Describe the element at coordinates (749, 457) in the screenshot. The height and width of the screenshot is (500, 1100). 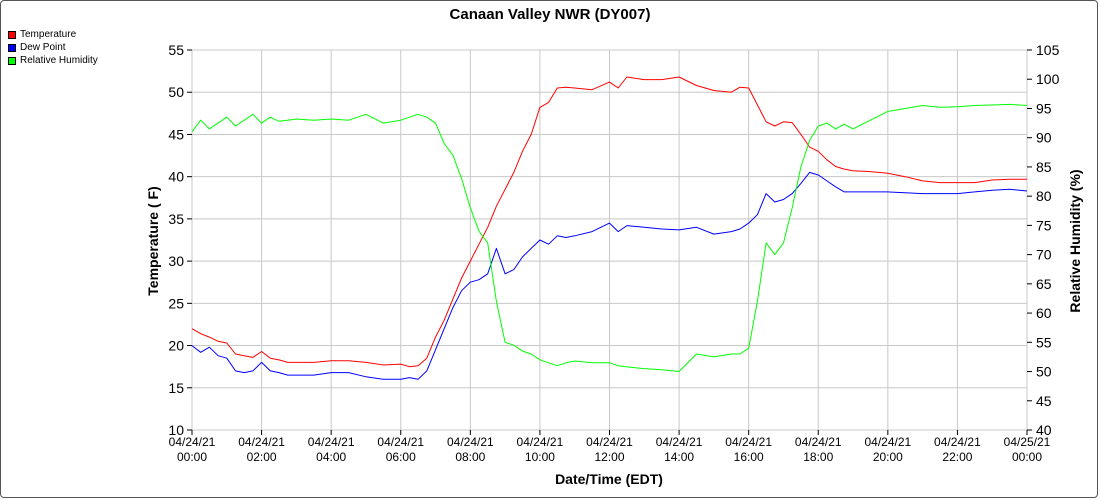
I see `x-tick-label-time: 16:00` at that location.